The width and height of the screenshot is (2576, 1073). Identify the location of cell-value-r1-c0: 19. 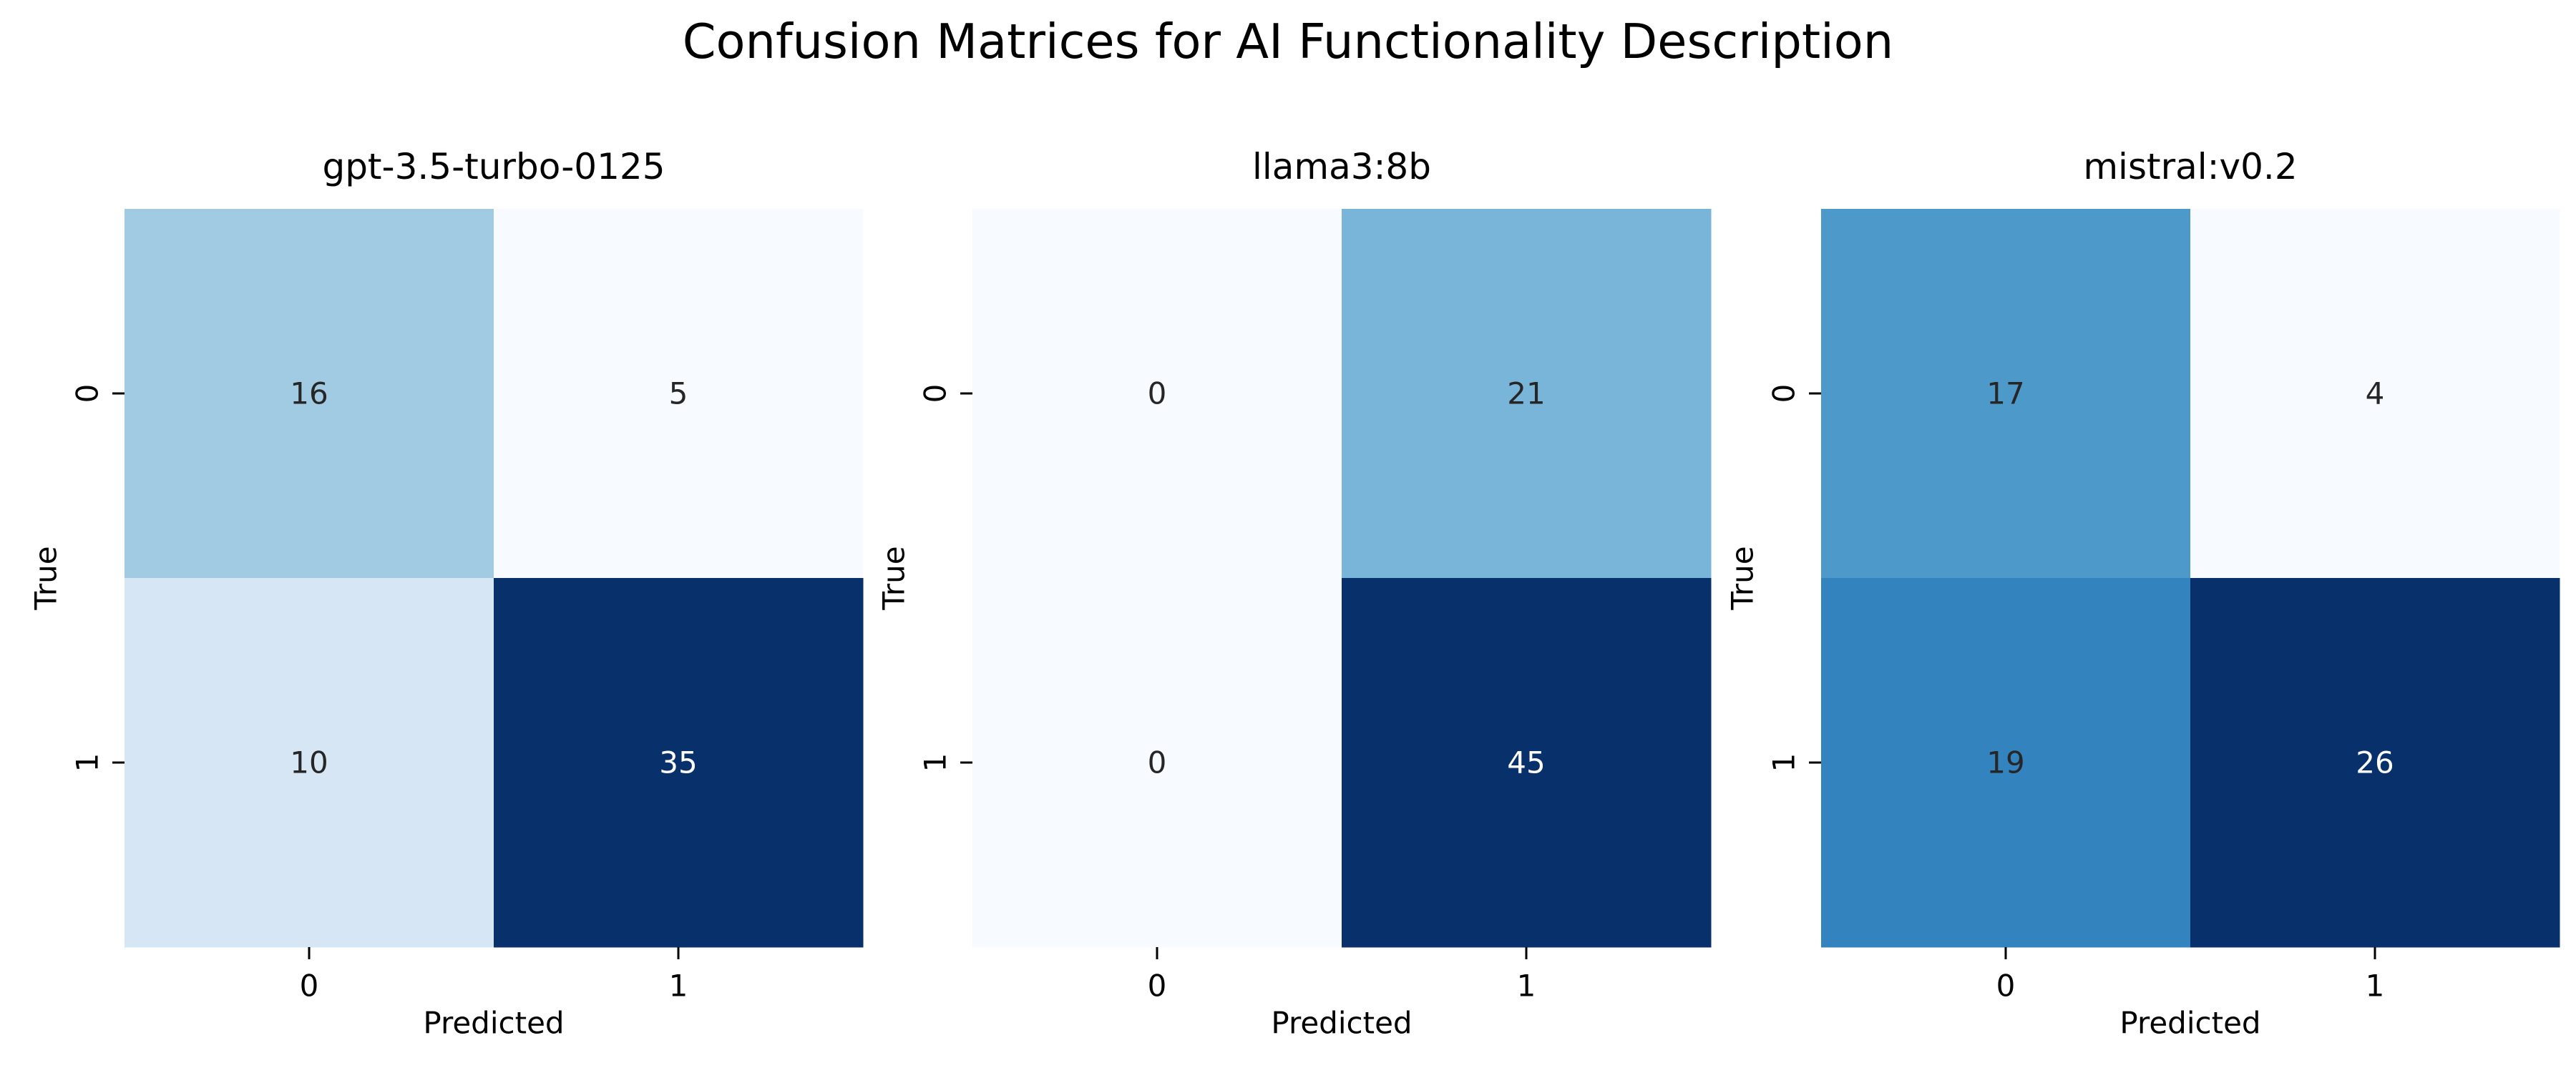
(2005, 762).